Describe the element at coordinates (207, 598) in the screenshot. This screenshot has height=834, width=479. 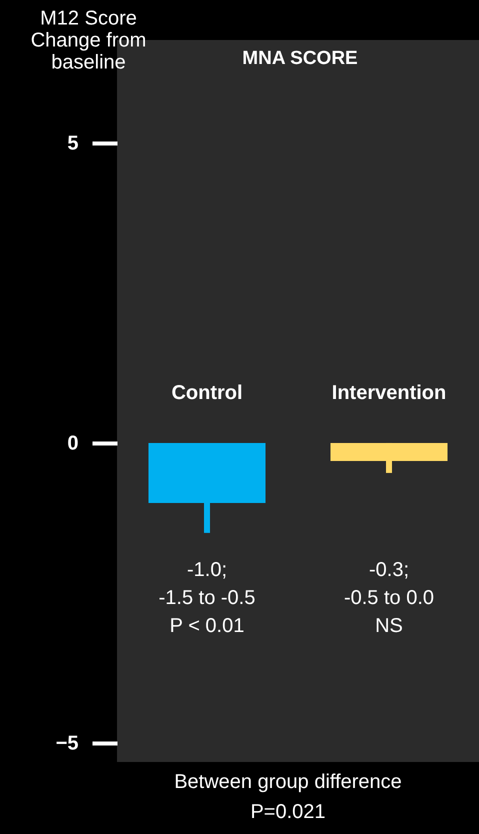
I see `annotation: -1.0; -1.5 to -0.5 P < 0.01` at that location.